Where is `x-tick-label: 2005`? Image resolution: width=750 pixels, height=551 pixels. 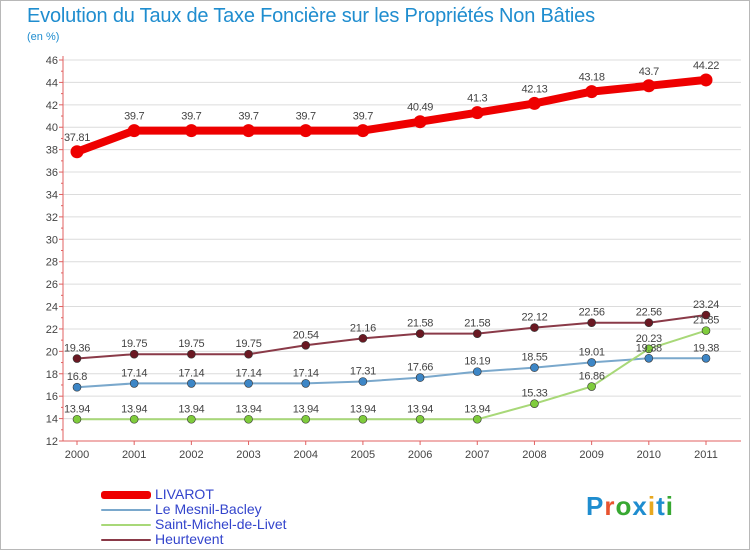 x-tick-label: 2005 is located at coordinates (363, 455).